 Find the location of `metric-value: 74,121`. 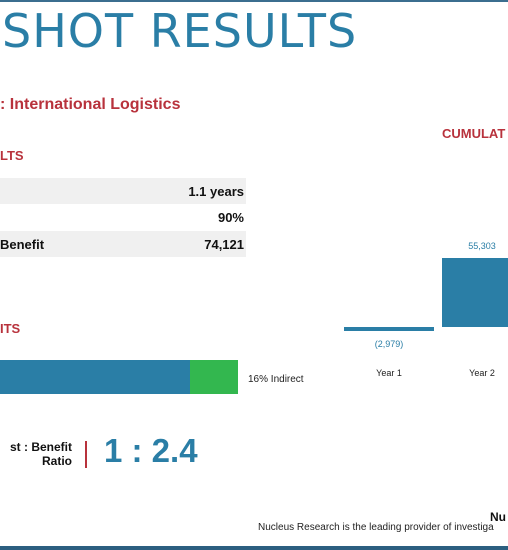

metric-value: 74,121 is located at coordinates (224, 244).